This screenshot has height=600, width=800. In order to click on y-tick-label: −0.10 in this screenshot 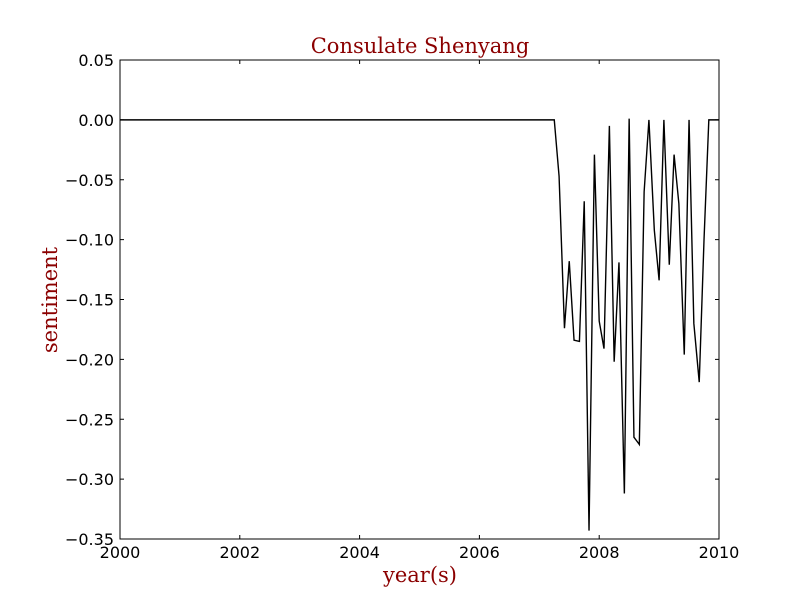, I will do `click(89, 240)`.